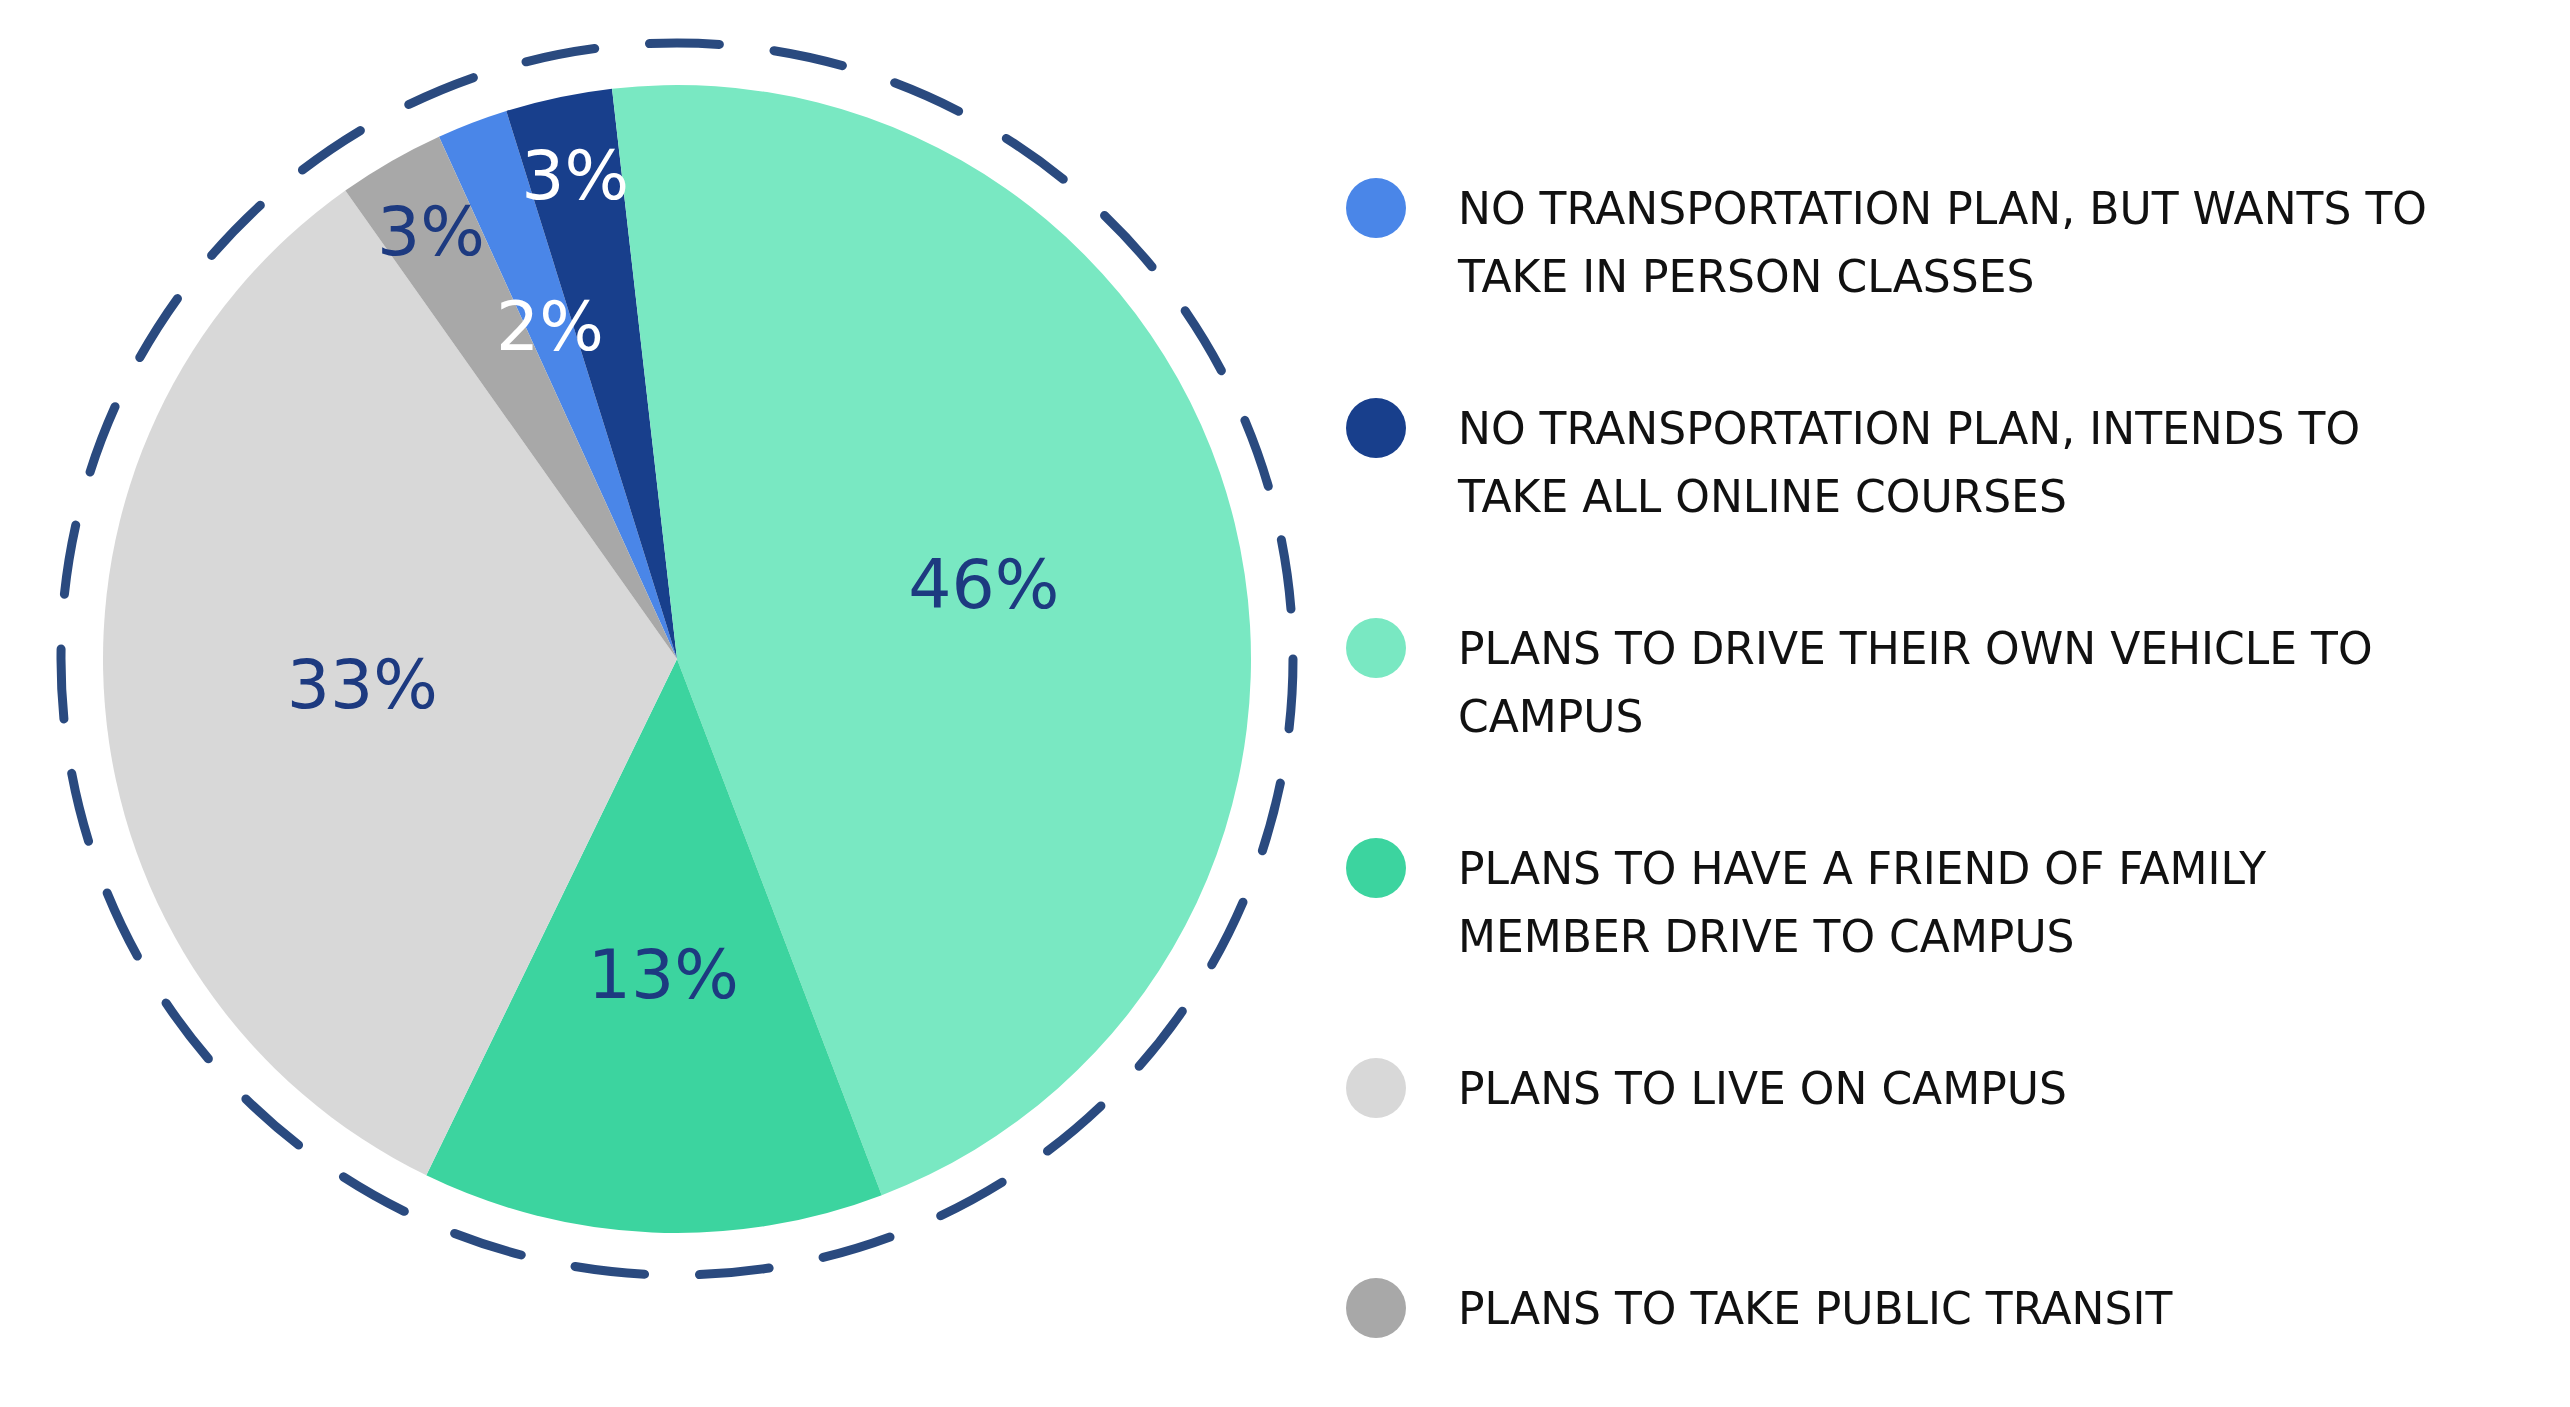  Describe the element at coordinates (1862, 902) in the screenshot. I see `legend-label: PLANS TO HAVE A FRIEND OF FAMILY MEMBER DRIVE TO CAMPUS` at that location.